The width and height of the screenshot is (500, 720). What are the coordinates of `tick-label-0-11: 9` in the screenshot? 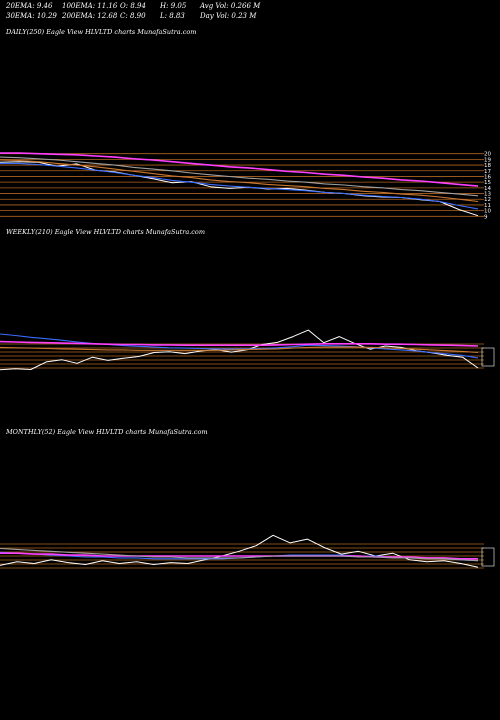 It's located at (486, 217).